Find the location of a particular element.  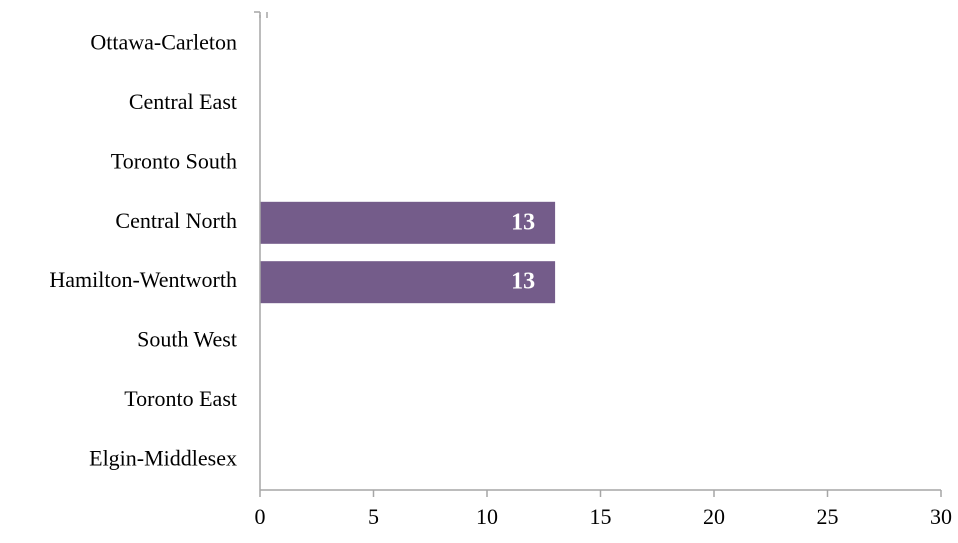

x-tick-label: 25 is located at coordinates (828, 516).